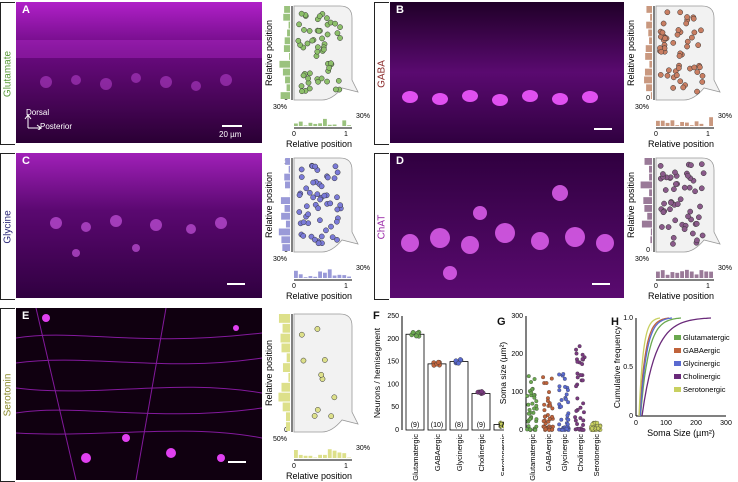 The image size is (738, 482). I want to click on scale-bar-e, so click(237, 462).